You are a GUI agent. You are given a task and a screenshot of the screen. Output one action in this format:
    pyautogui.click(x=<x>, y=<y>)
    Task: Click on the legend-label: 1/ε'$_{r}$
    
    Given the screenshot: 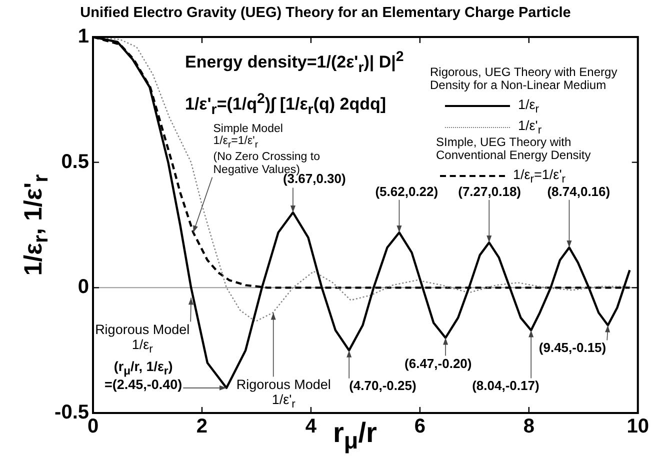 What is the action you would take?
    pyautogui.click(x=530, y=127)
    